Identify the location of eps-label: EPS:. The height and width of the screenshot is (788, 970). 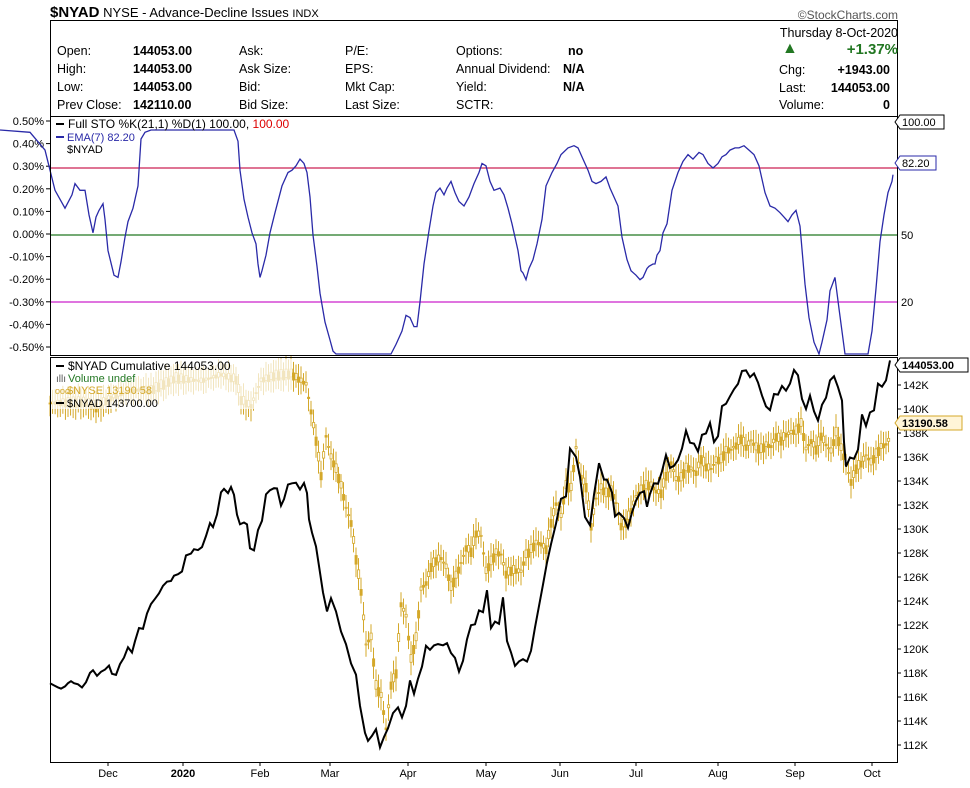
(359, 69).